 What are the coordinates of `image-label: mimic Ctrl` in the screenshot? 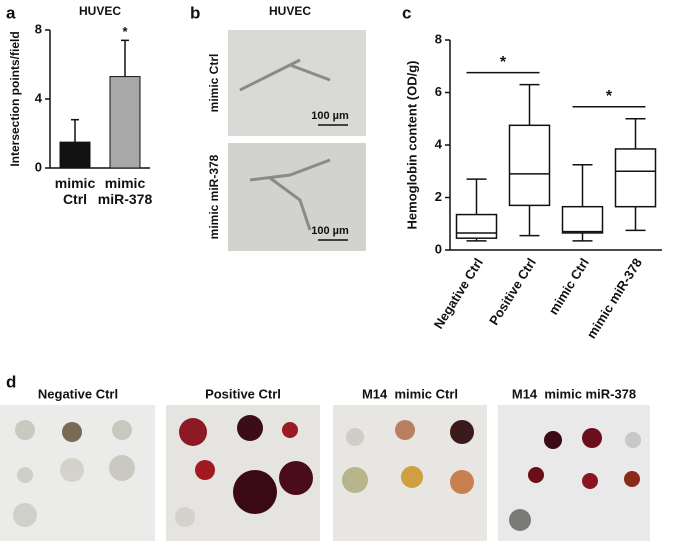 It's located at (214, 83).